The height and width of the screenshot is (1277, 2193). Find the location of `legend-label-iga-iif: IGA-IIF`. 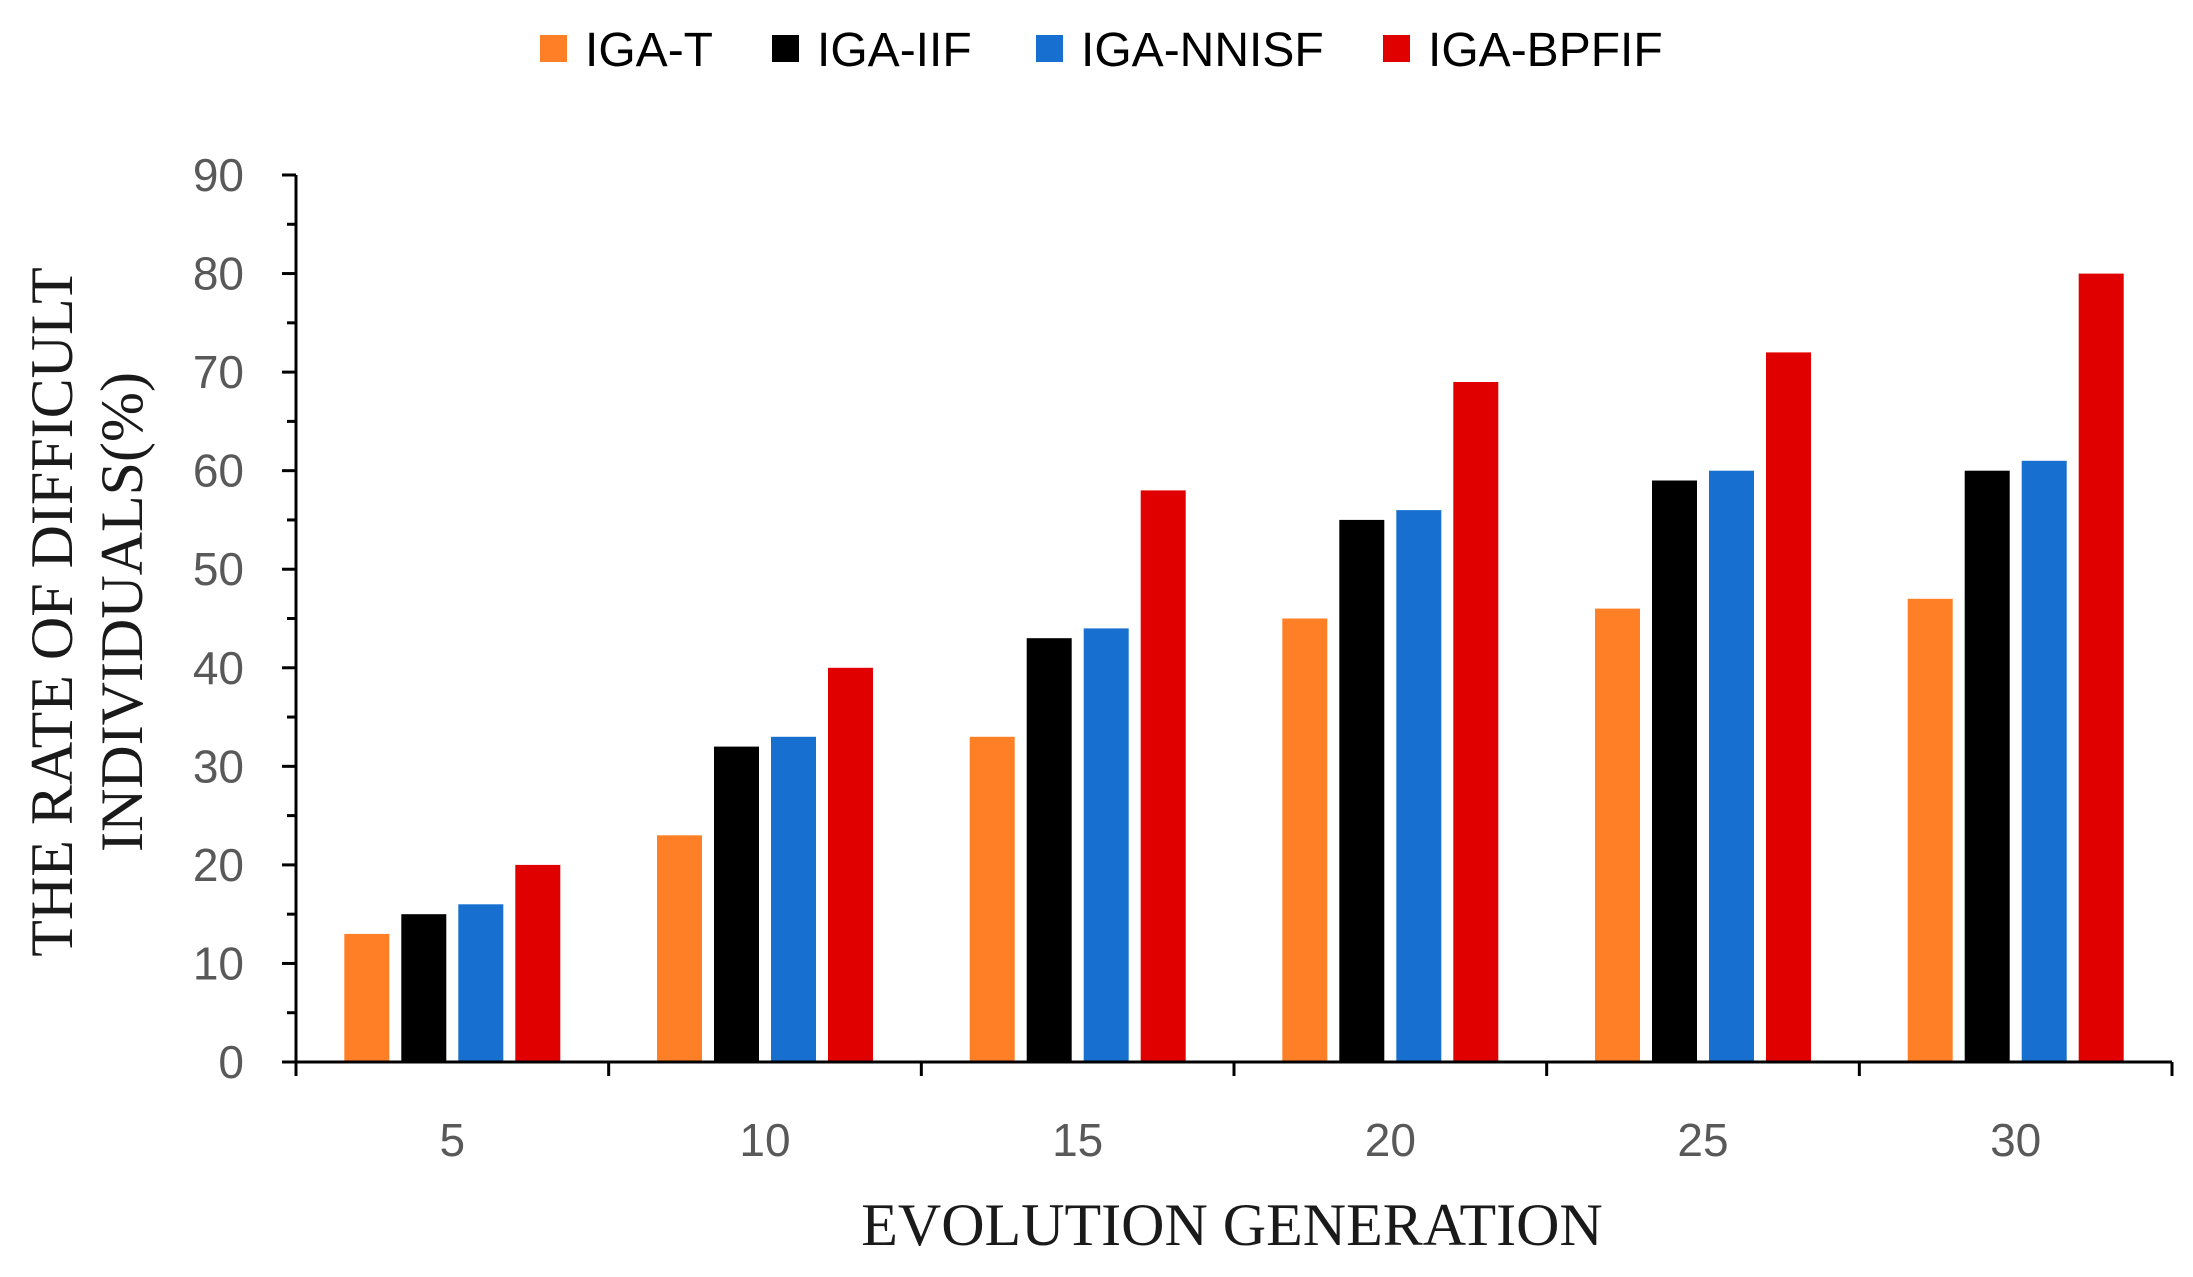

legend-label-iga-iif: IGA-IIF is located at coordinates (894, 50).